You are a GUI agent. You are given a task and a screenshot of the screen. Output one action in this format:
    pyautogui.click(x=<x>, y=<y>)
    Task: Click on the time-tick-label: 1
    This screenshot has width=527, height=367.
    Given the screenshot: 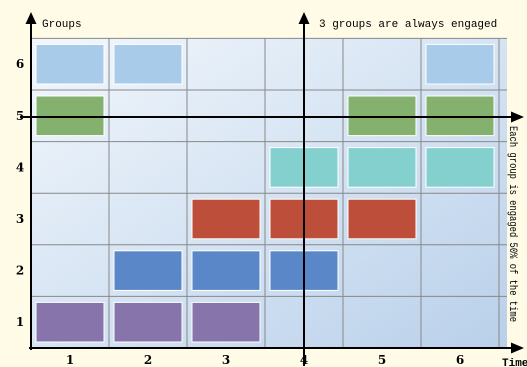 What is the action you would take?
    pyautogui.click(x=70, y=360)
    